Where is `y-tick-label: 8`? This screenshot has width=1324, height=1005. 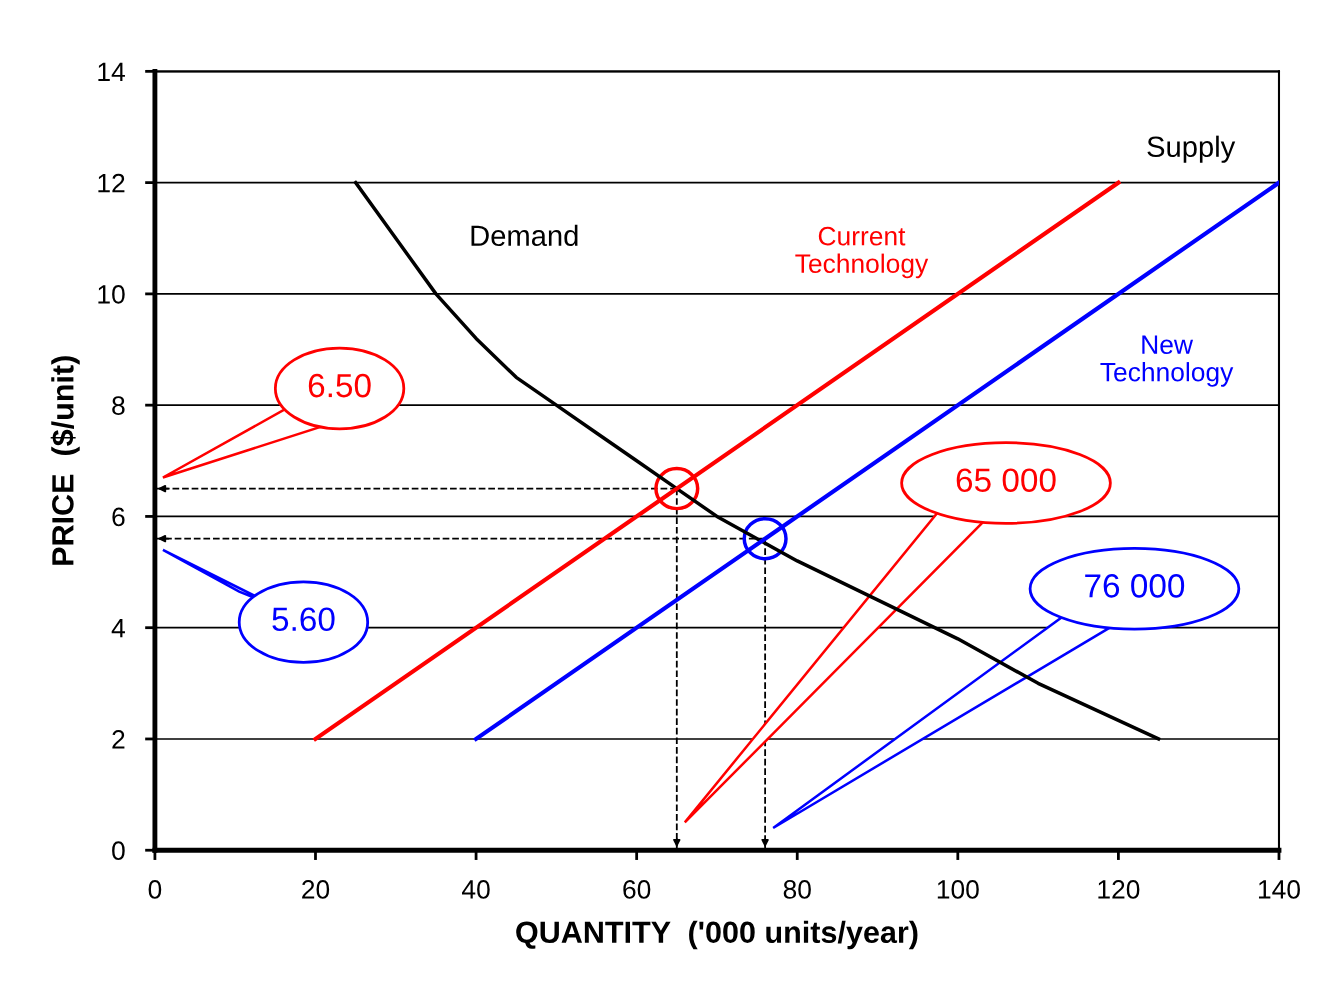 y-tick-label: 8 is located at coordinates (118, 405).